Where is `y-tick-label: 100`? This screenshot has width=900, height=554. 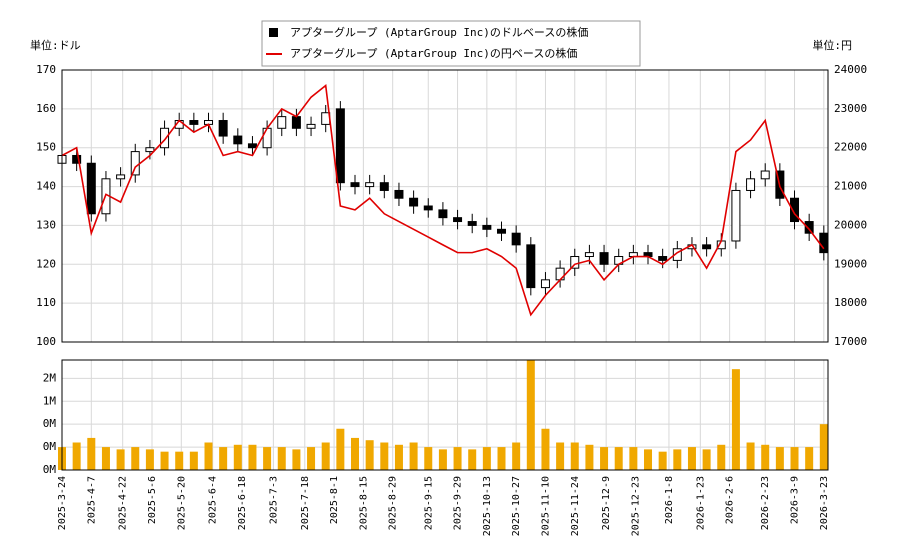 y-tick-label: 100 is located at coordinates (46, 341).